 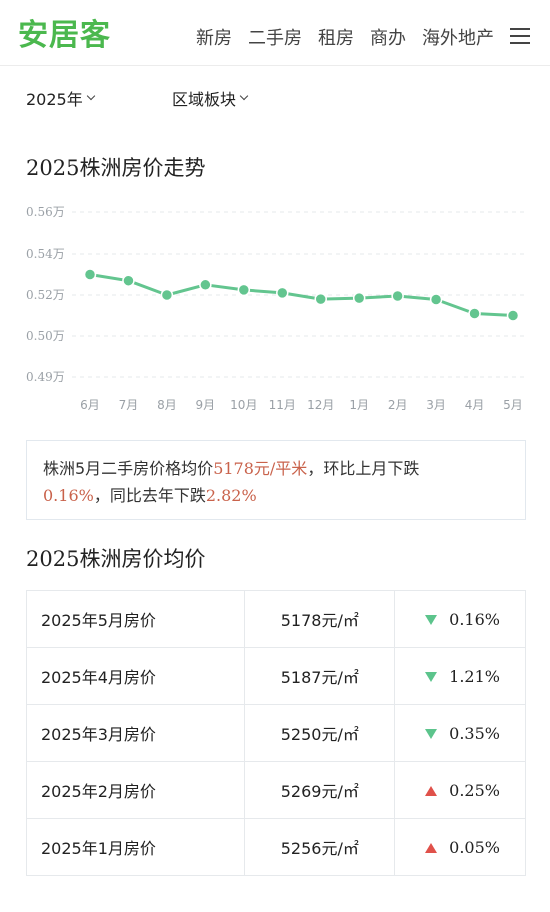 I want to click on table-row: 2025年5月房价 5178元/㎡ 0.16%, so click(x=275, y=619).